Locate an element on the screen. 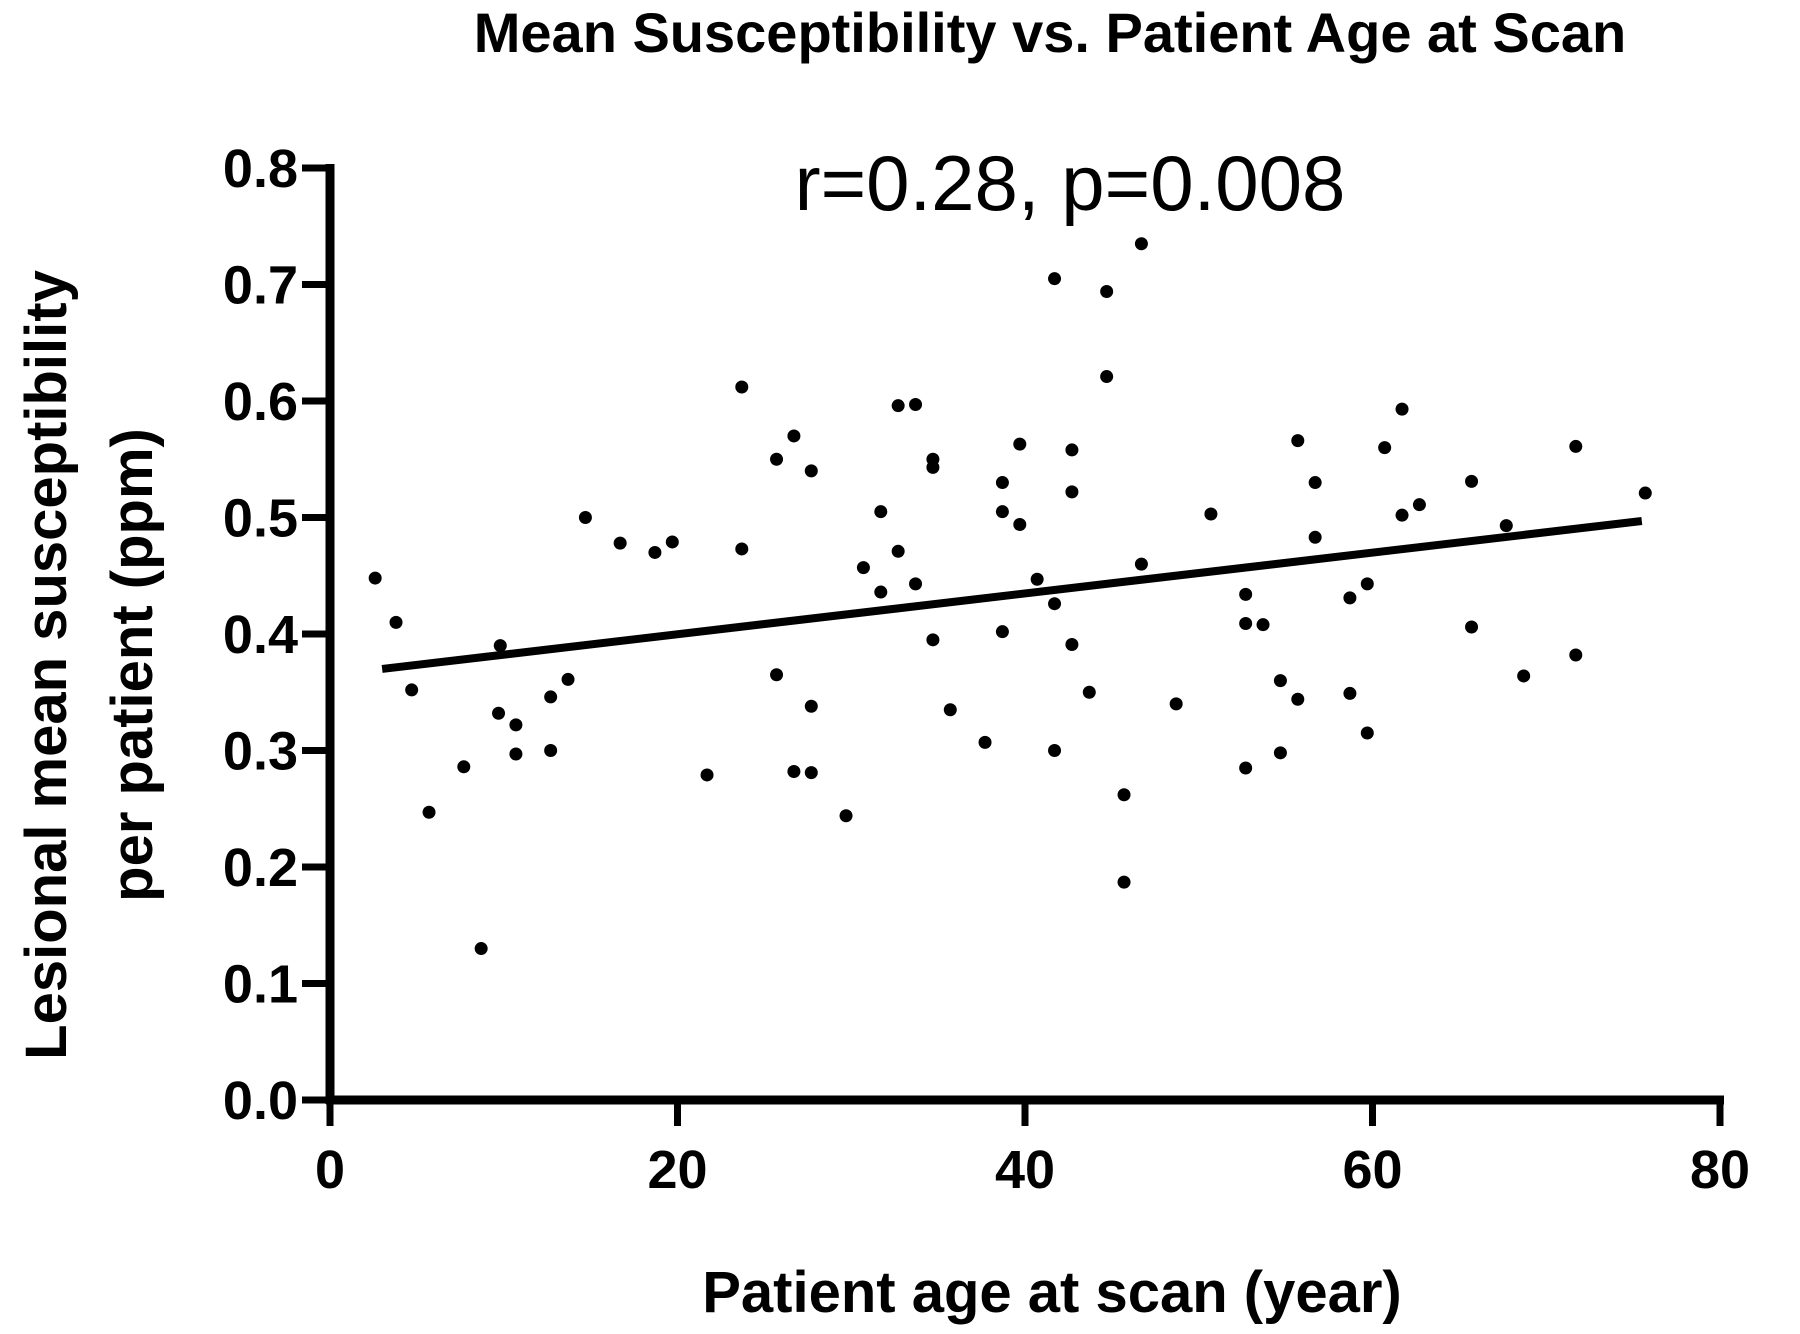  x-tick-label: 20 is located at coordinates (677, 1170).